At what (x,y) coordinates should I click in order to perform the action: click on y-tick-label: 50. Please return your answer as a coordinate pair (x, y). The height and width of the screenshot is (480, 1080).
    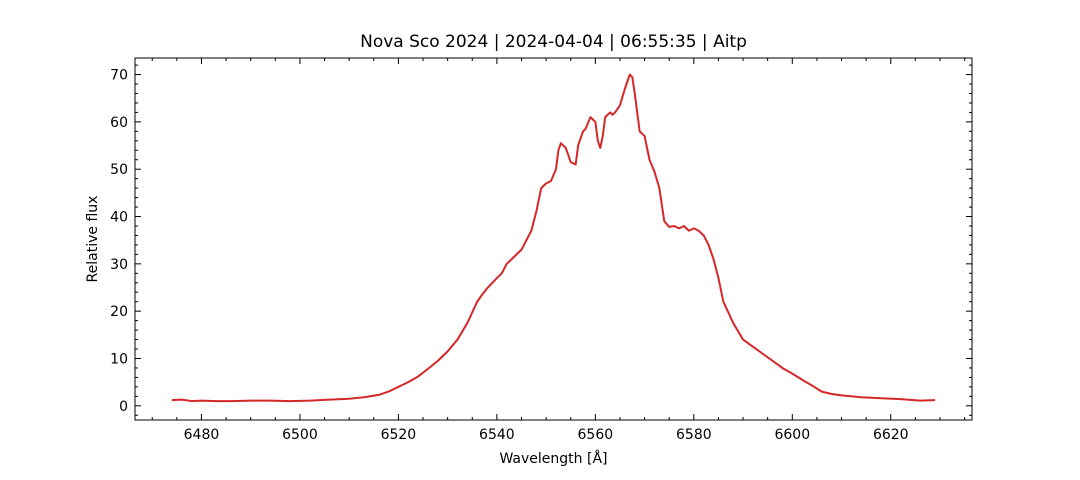
    Looking at the image, I should click on (119, 170).